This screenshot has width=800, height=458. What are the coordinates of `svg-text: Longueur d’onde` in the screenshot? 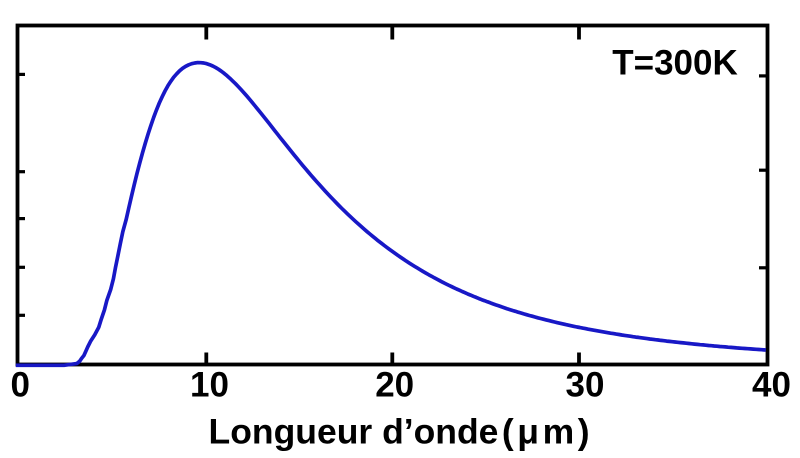 It's located at (354, 432).